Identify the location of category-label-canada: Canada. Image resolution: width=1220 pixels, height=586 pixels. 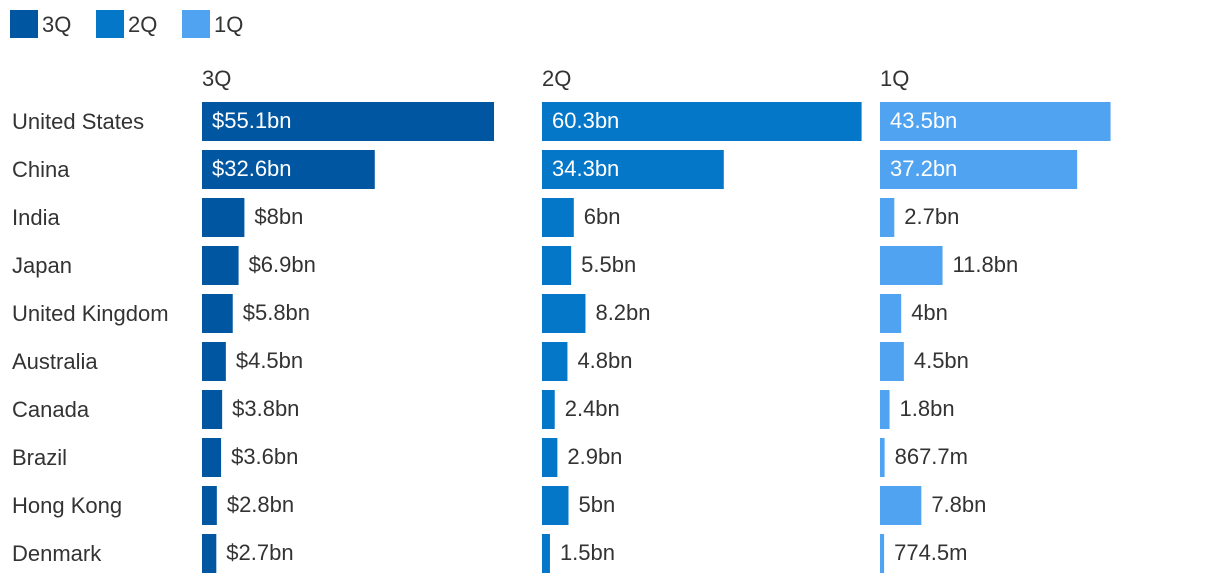
(51, 409).